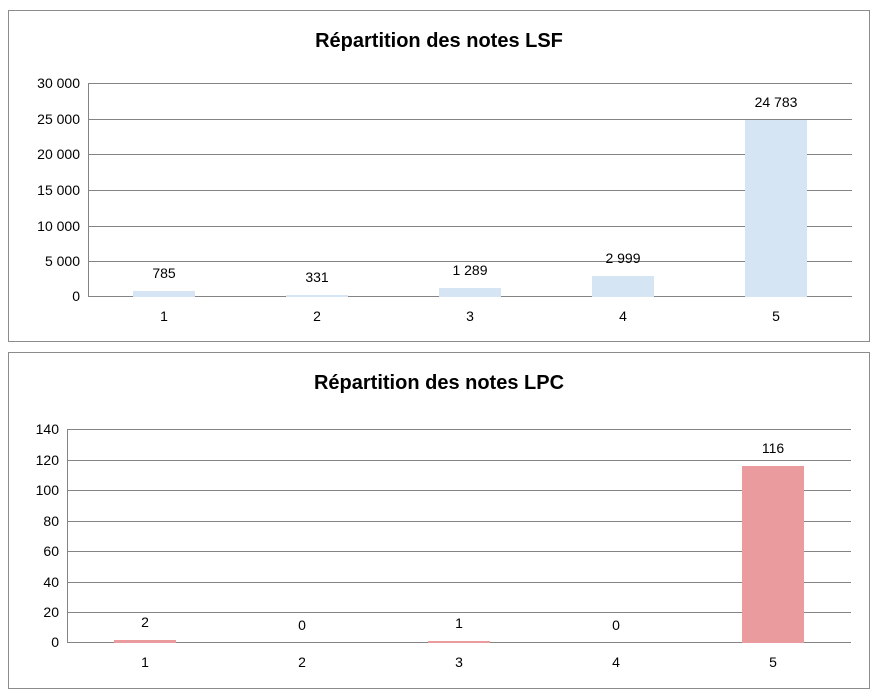 This screenshot has height=699, width=877. Describe the element at coordinates (470, 270) in the screenshot. I see `value-label: 1 289` at that location.